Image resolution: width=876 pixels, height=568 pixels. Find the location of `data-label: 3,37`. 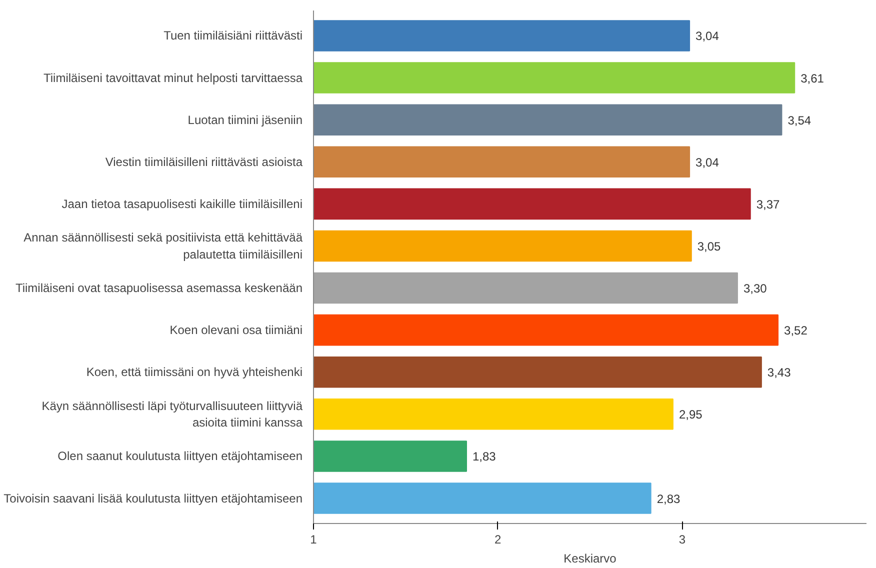

data-label: 3,37 is located at coordinates (768, 204).